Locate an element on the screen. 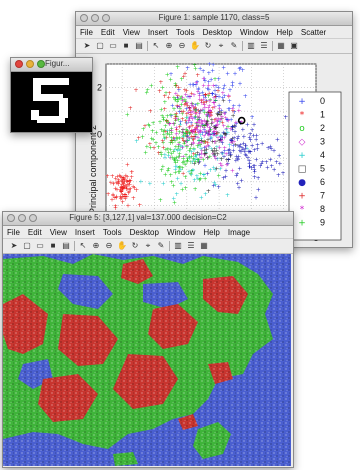  menu-image: Image is located at coordinates (239, 232).